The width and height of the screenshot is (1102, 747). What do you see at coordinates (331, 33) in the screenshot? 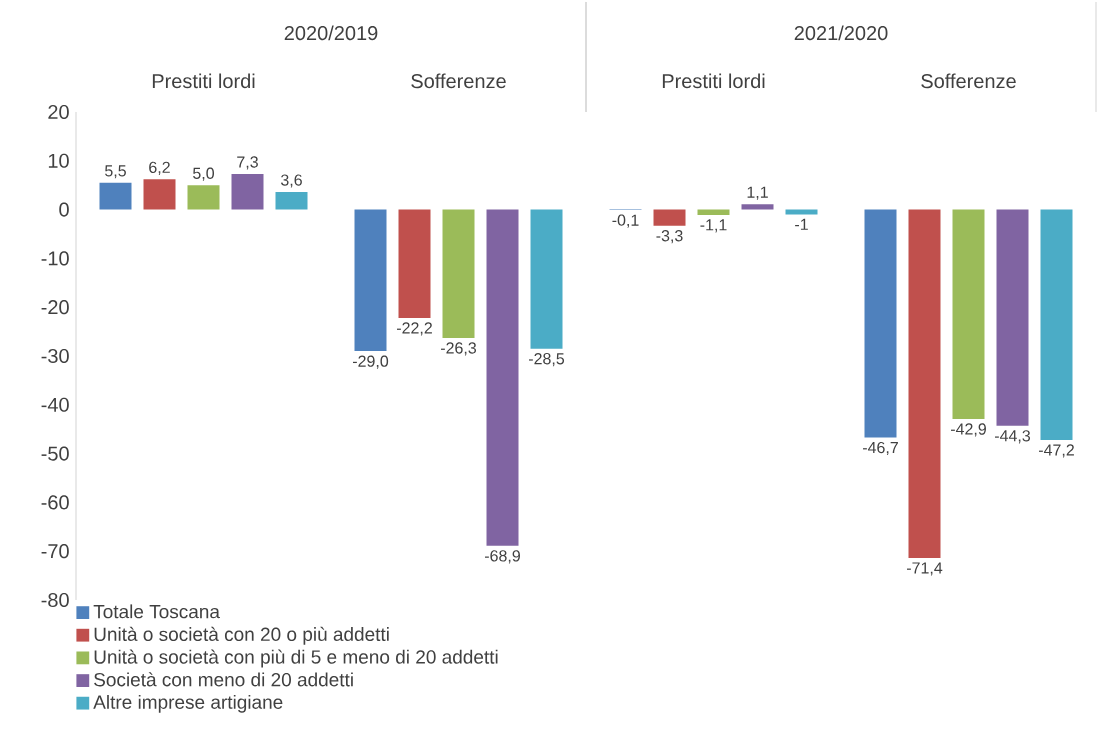
I see `text: 2020/2019` at bounding box center [331, 33].